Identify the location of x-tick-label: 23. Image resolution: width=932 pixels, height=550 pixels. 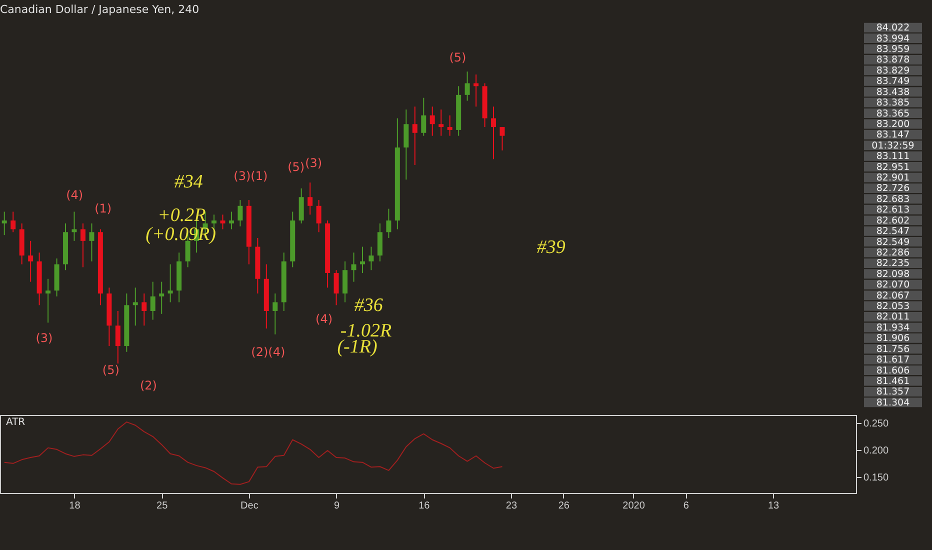
(512, 506).